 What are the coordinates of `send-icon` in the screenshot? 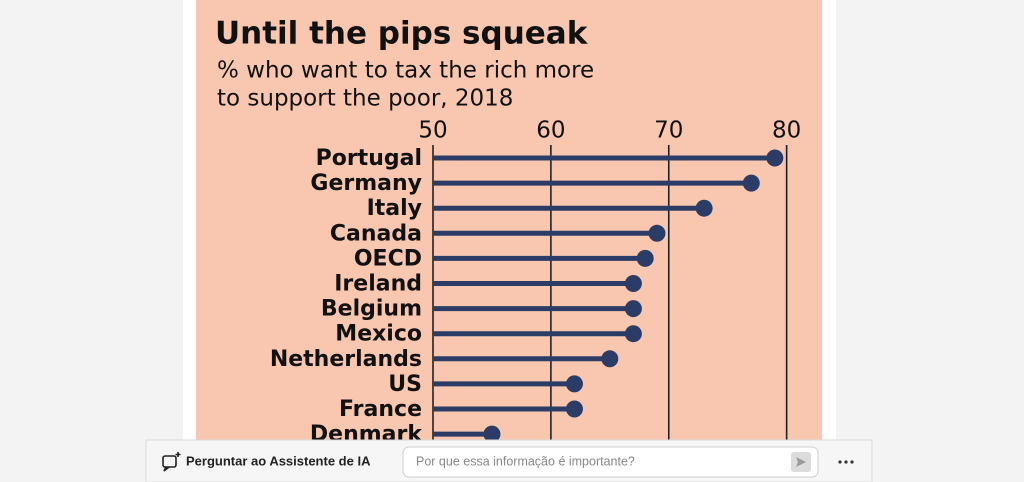 It's located at (801, 462).